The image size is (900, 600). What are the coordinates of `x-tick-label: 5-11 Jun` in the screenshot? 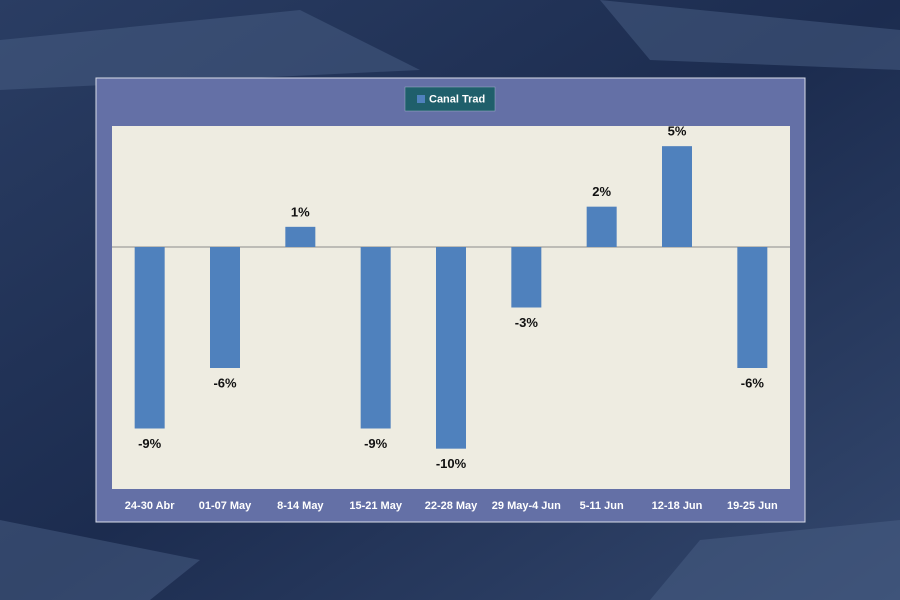 It's located at (602, 506).